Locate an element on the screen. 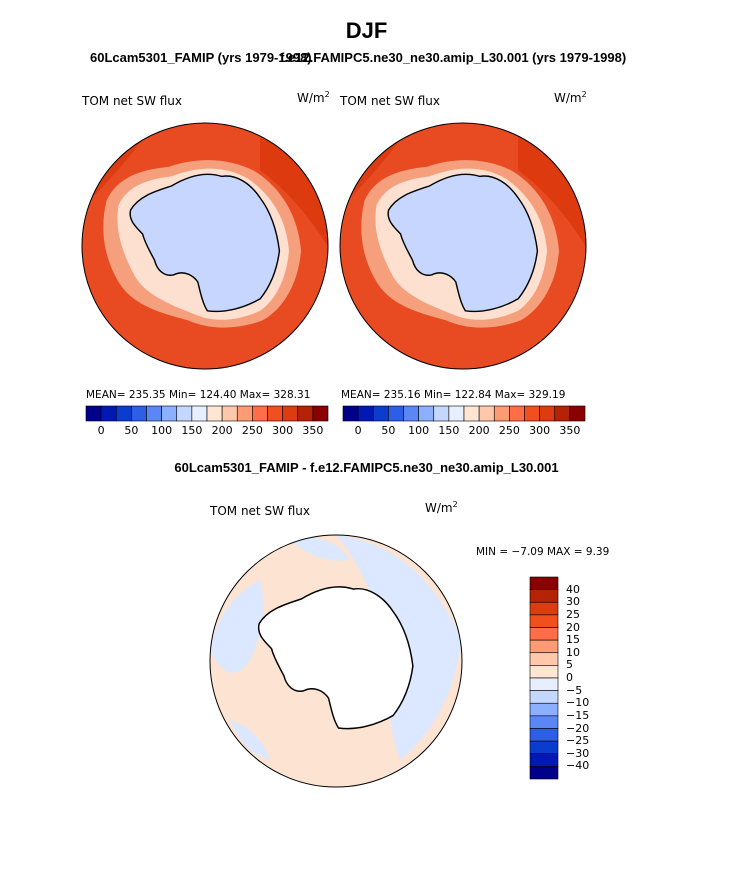 Image resolution: width=733 pixels, height=882 pixels. panel1-stats: MEAN= 235.35 Min= 124.40 Max= 328.31 is located at coordinates (198, 395).